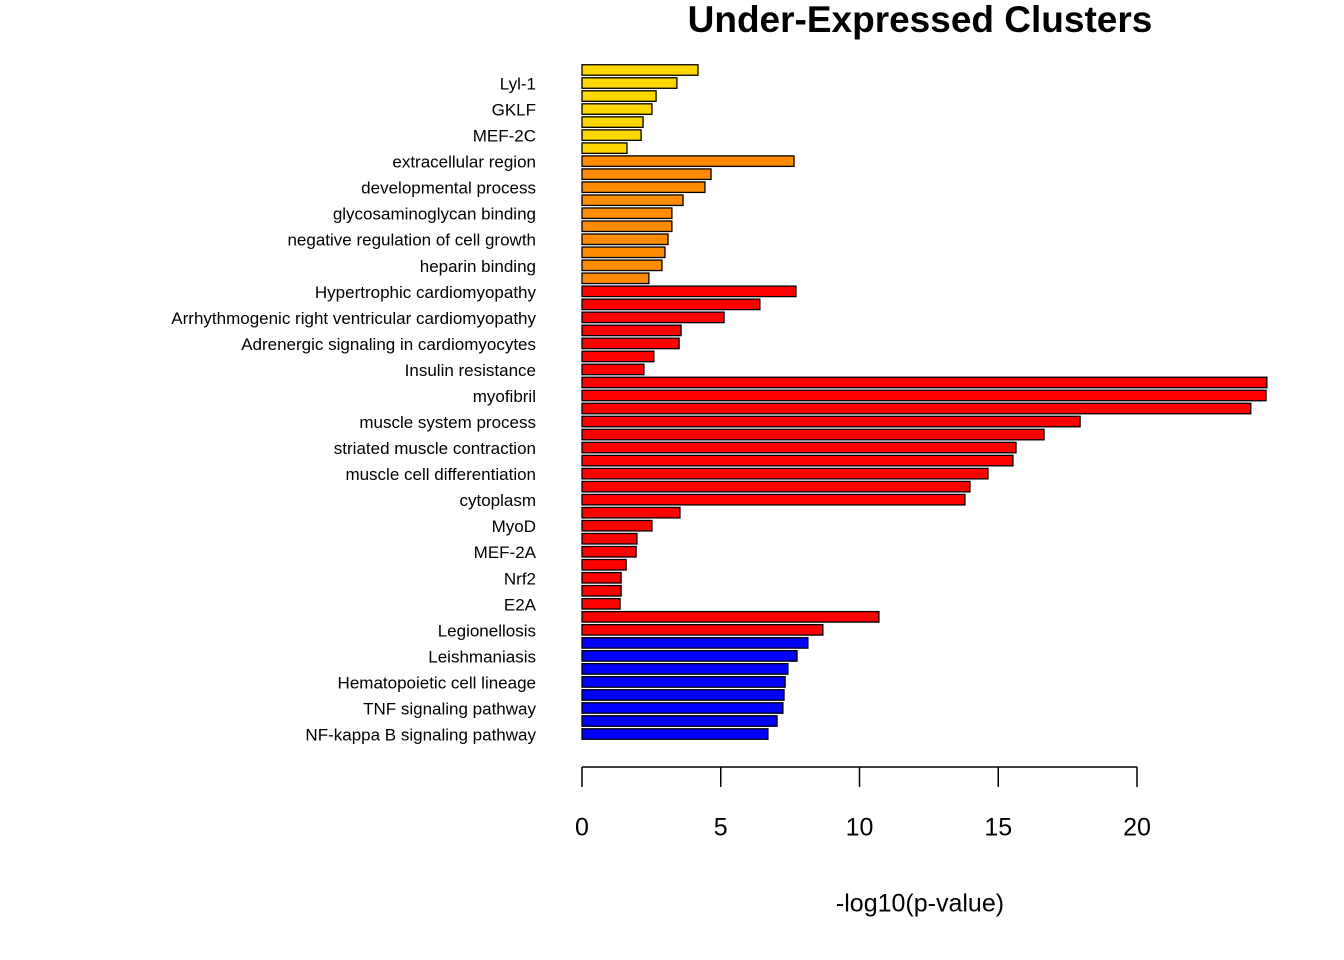  Describe the element at coordinates (514, 526) in the screenshot. I see `y-tick-label: MyoD` at that location.